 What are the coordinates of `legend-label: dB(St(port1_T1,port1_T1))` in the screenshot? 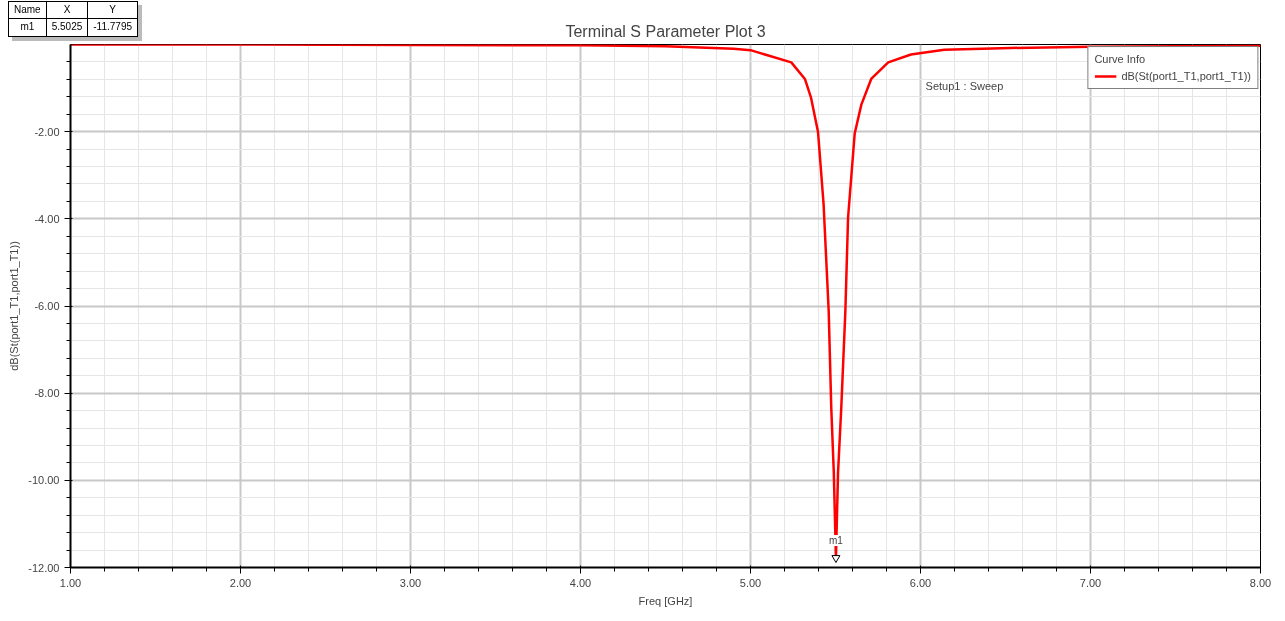 It's located at (1186, 76).